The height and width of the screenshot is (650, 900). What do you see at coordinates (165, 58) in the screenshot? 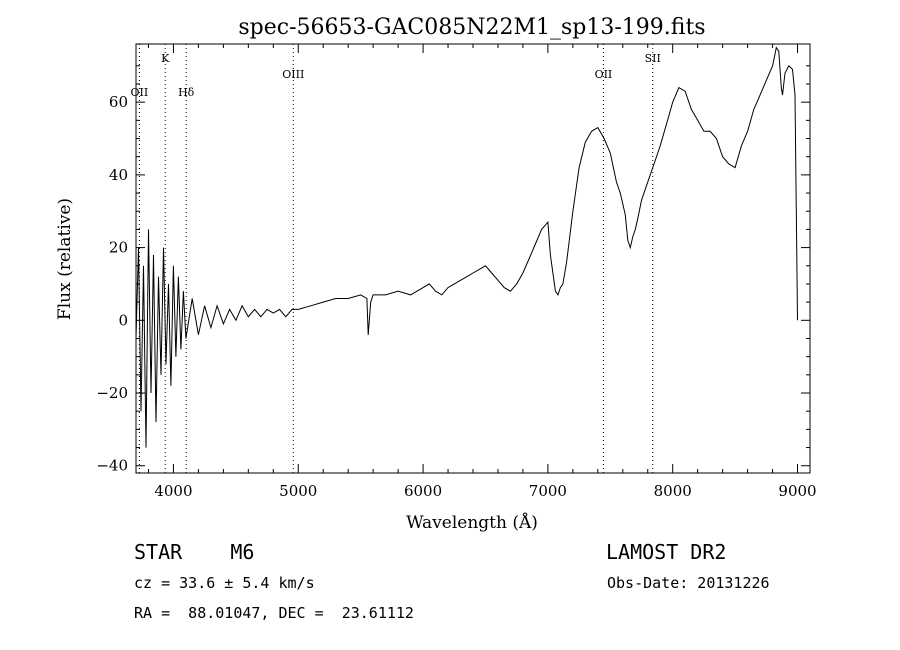
I see `marker-label-1: K` at bounding box center [165, 58].